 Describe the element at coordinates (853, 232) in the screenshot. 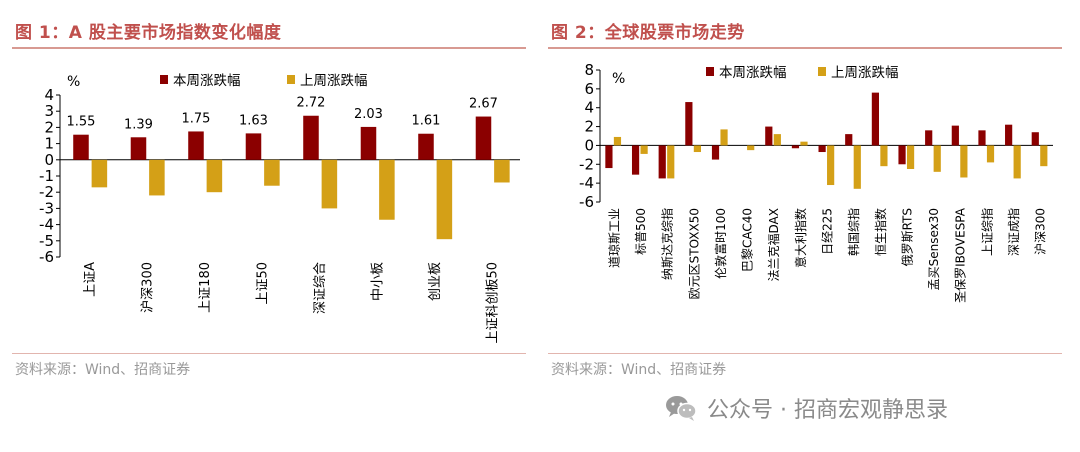

I see `fig2-category-label: 韩国综指` at that location.